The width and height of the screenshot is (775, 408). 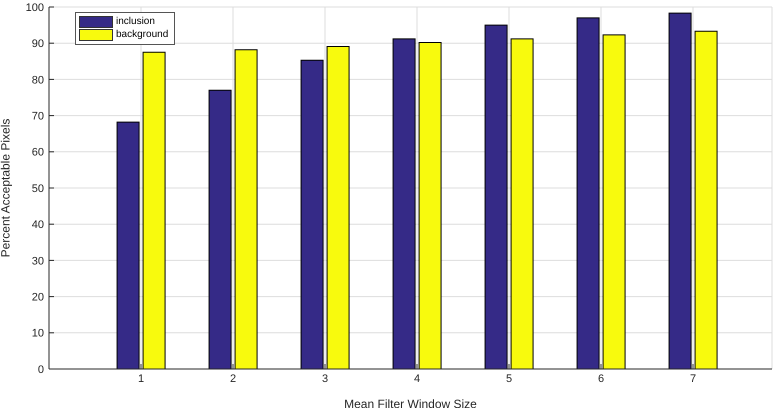 I want to click on x-tick-label: 5, so click(x=509, y=378).